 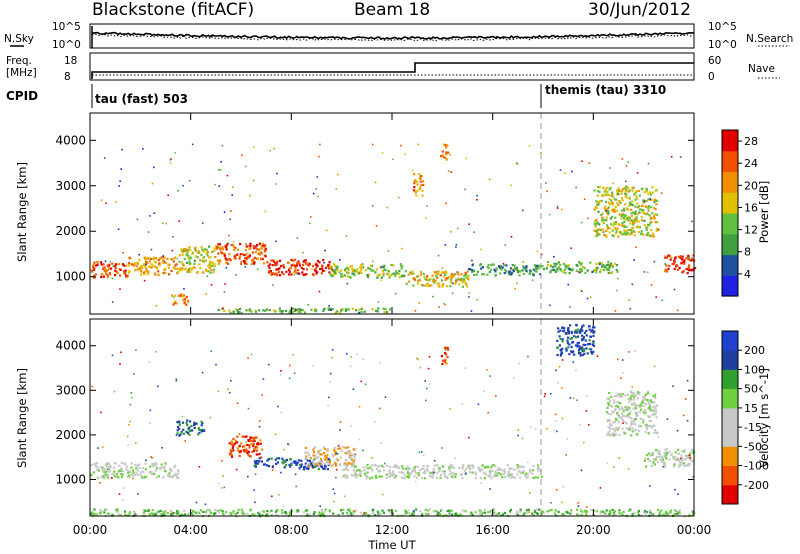 I want to click on power-ylabel: Slant Range [km], so click(x=22, y=212).